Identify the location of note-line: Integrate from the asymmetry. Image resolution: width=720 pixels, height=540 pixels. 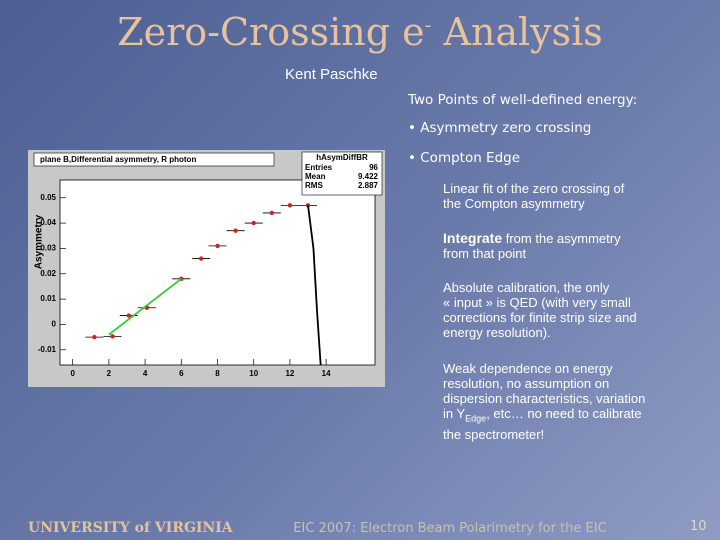
(532, 238).